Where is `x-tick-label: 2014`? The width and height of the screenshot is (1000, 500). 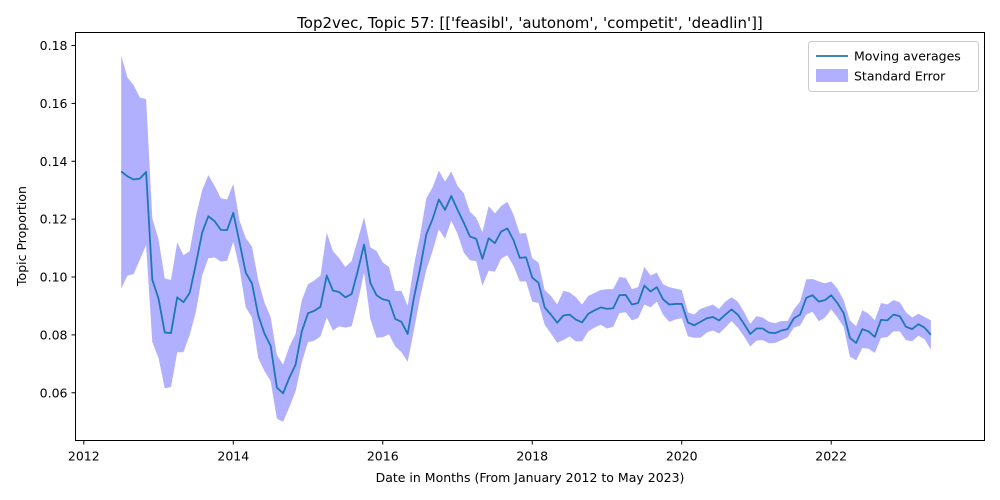
x-tick-label: 2014 is located at coordinates (233, 456).